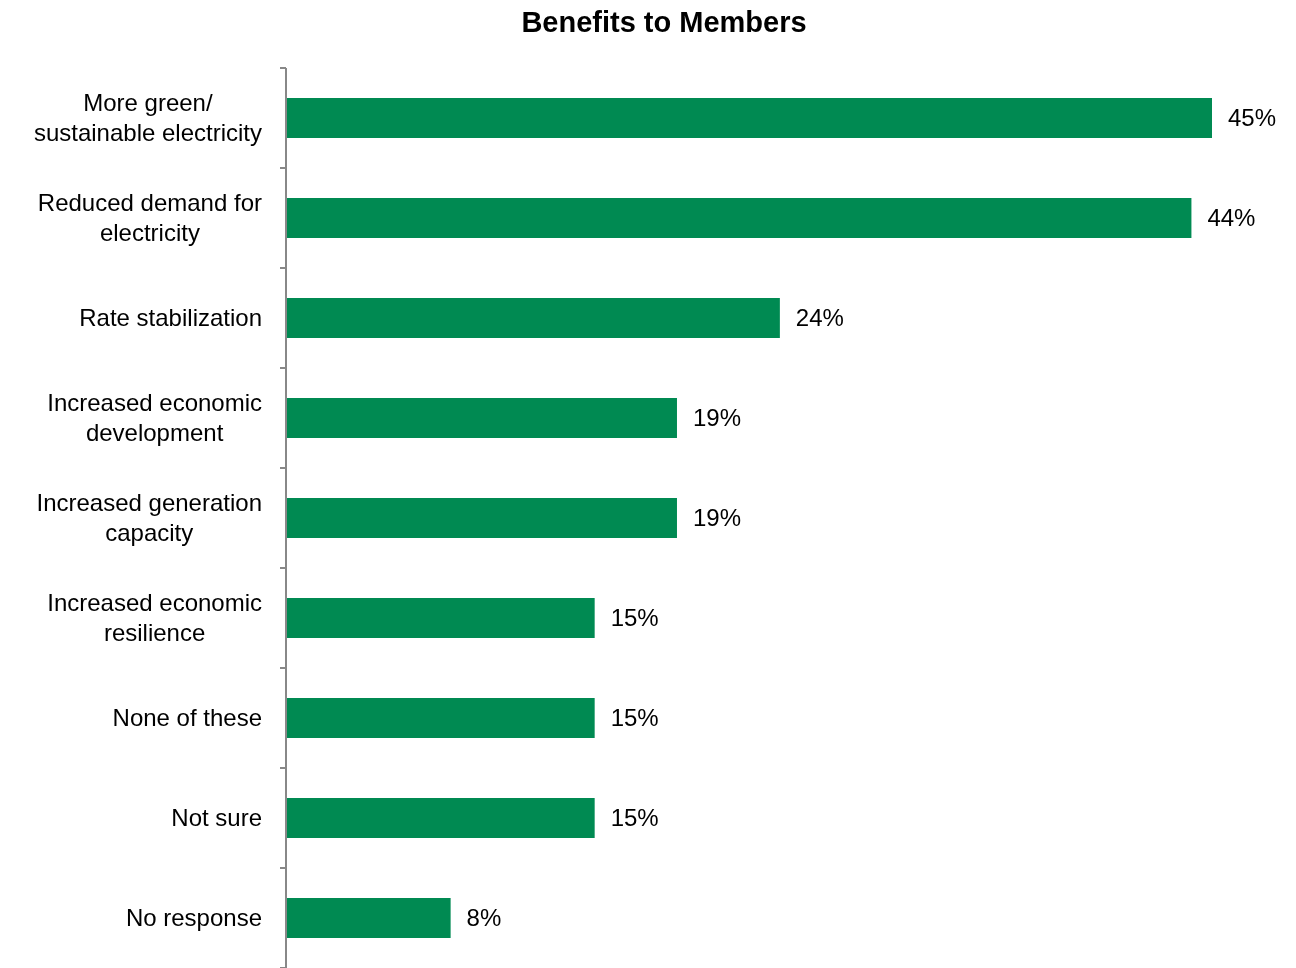 This screenshot has width=1296, height=968. Describe the element at coordinates (187, 718) in the screenshot. I see `y-tick-label: None of these` at that location.